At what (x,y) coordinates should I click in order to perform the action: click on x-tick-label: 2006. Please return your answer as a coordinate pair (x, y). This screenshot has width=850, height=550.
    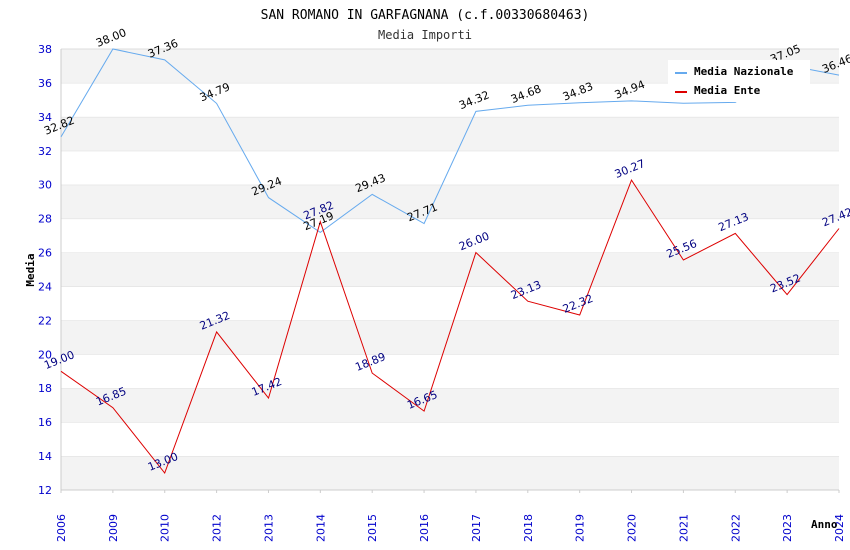
    Looking at the image, I should click on (61, 528).